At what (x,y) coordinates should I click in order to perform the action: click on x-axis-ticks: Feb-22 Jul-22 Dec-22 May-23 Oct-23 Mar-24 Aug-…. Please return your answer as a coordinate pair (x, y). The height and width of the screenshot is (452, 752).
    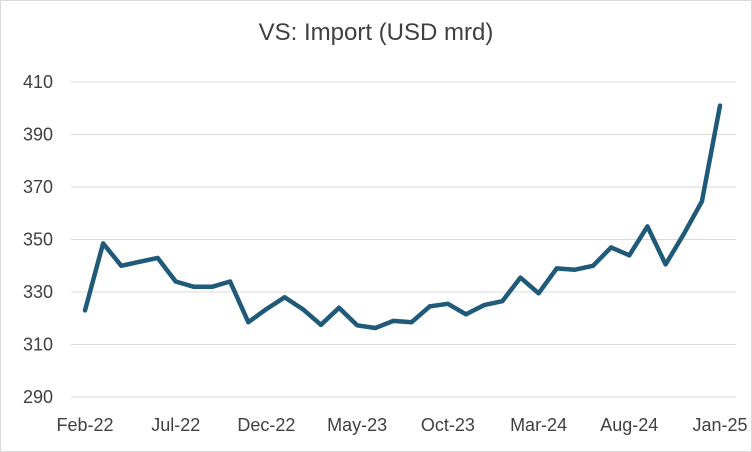
    Looking at the image, I should click on (401, 425).